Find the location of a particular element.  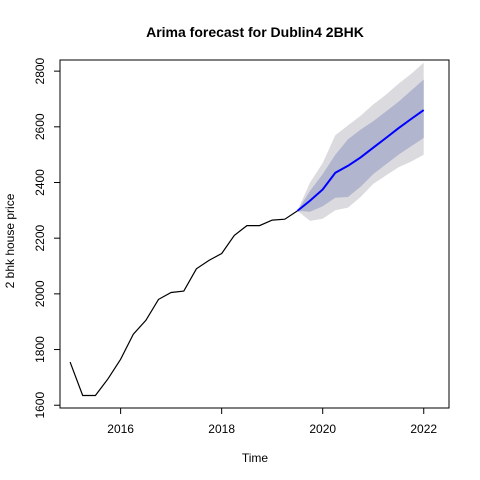

forecast-series-line is located at coordinates (360, 160).